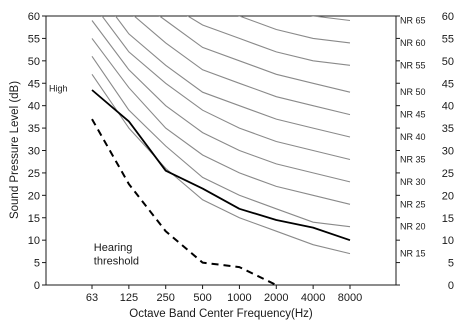 The height and width of the screenshot is (324, 457). Describe the element at coordinates (448, 196) in the screenshot. I see `right-tick-label: 20` at that location.